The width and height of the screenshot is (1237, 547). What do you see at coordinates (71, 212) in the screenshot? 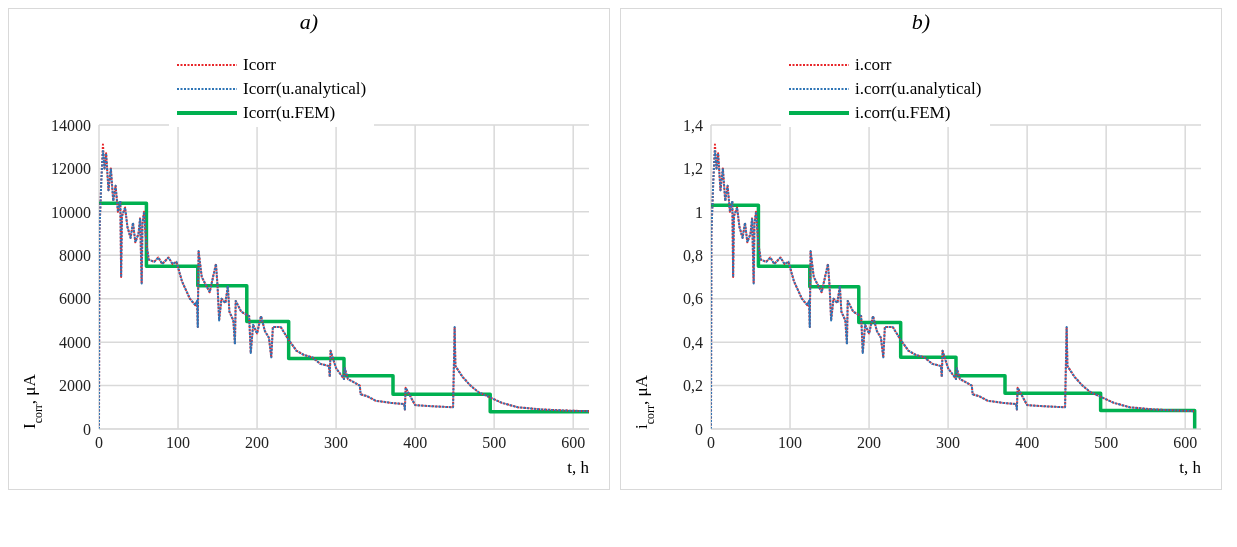
I see `y-tick-label: 10000` at bounding box center [71, 212].